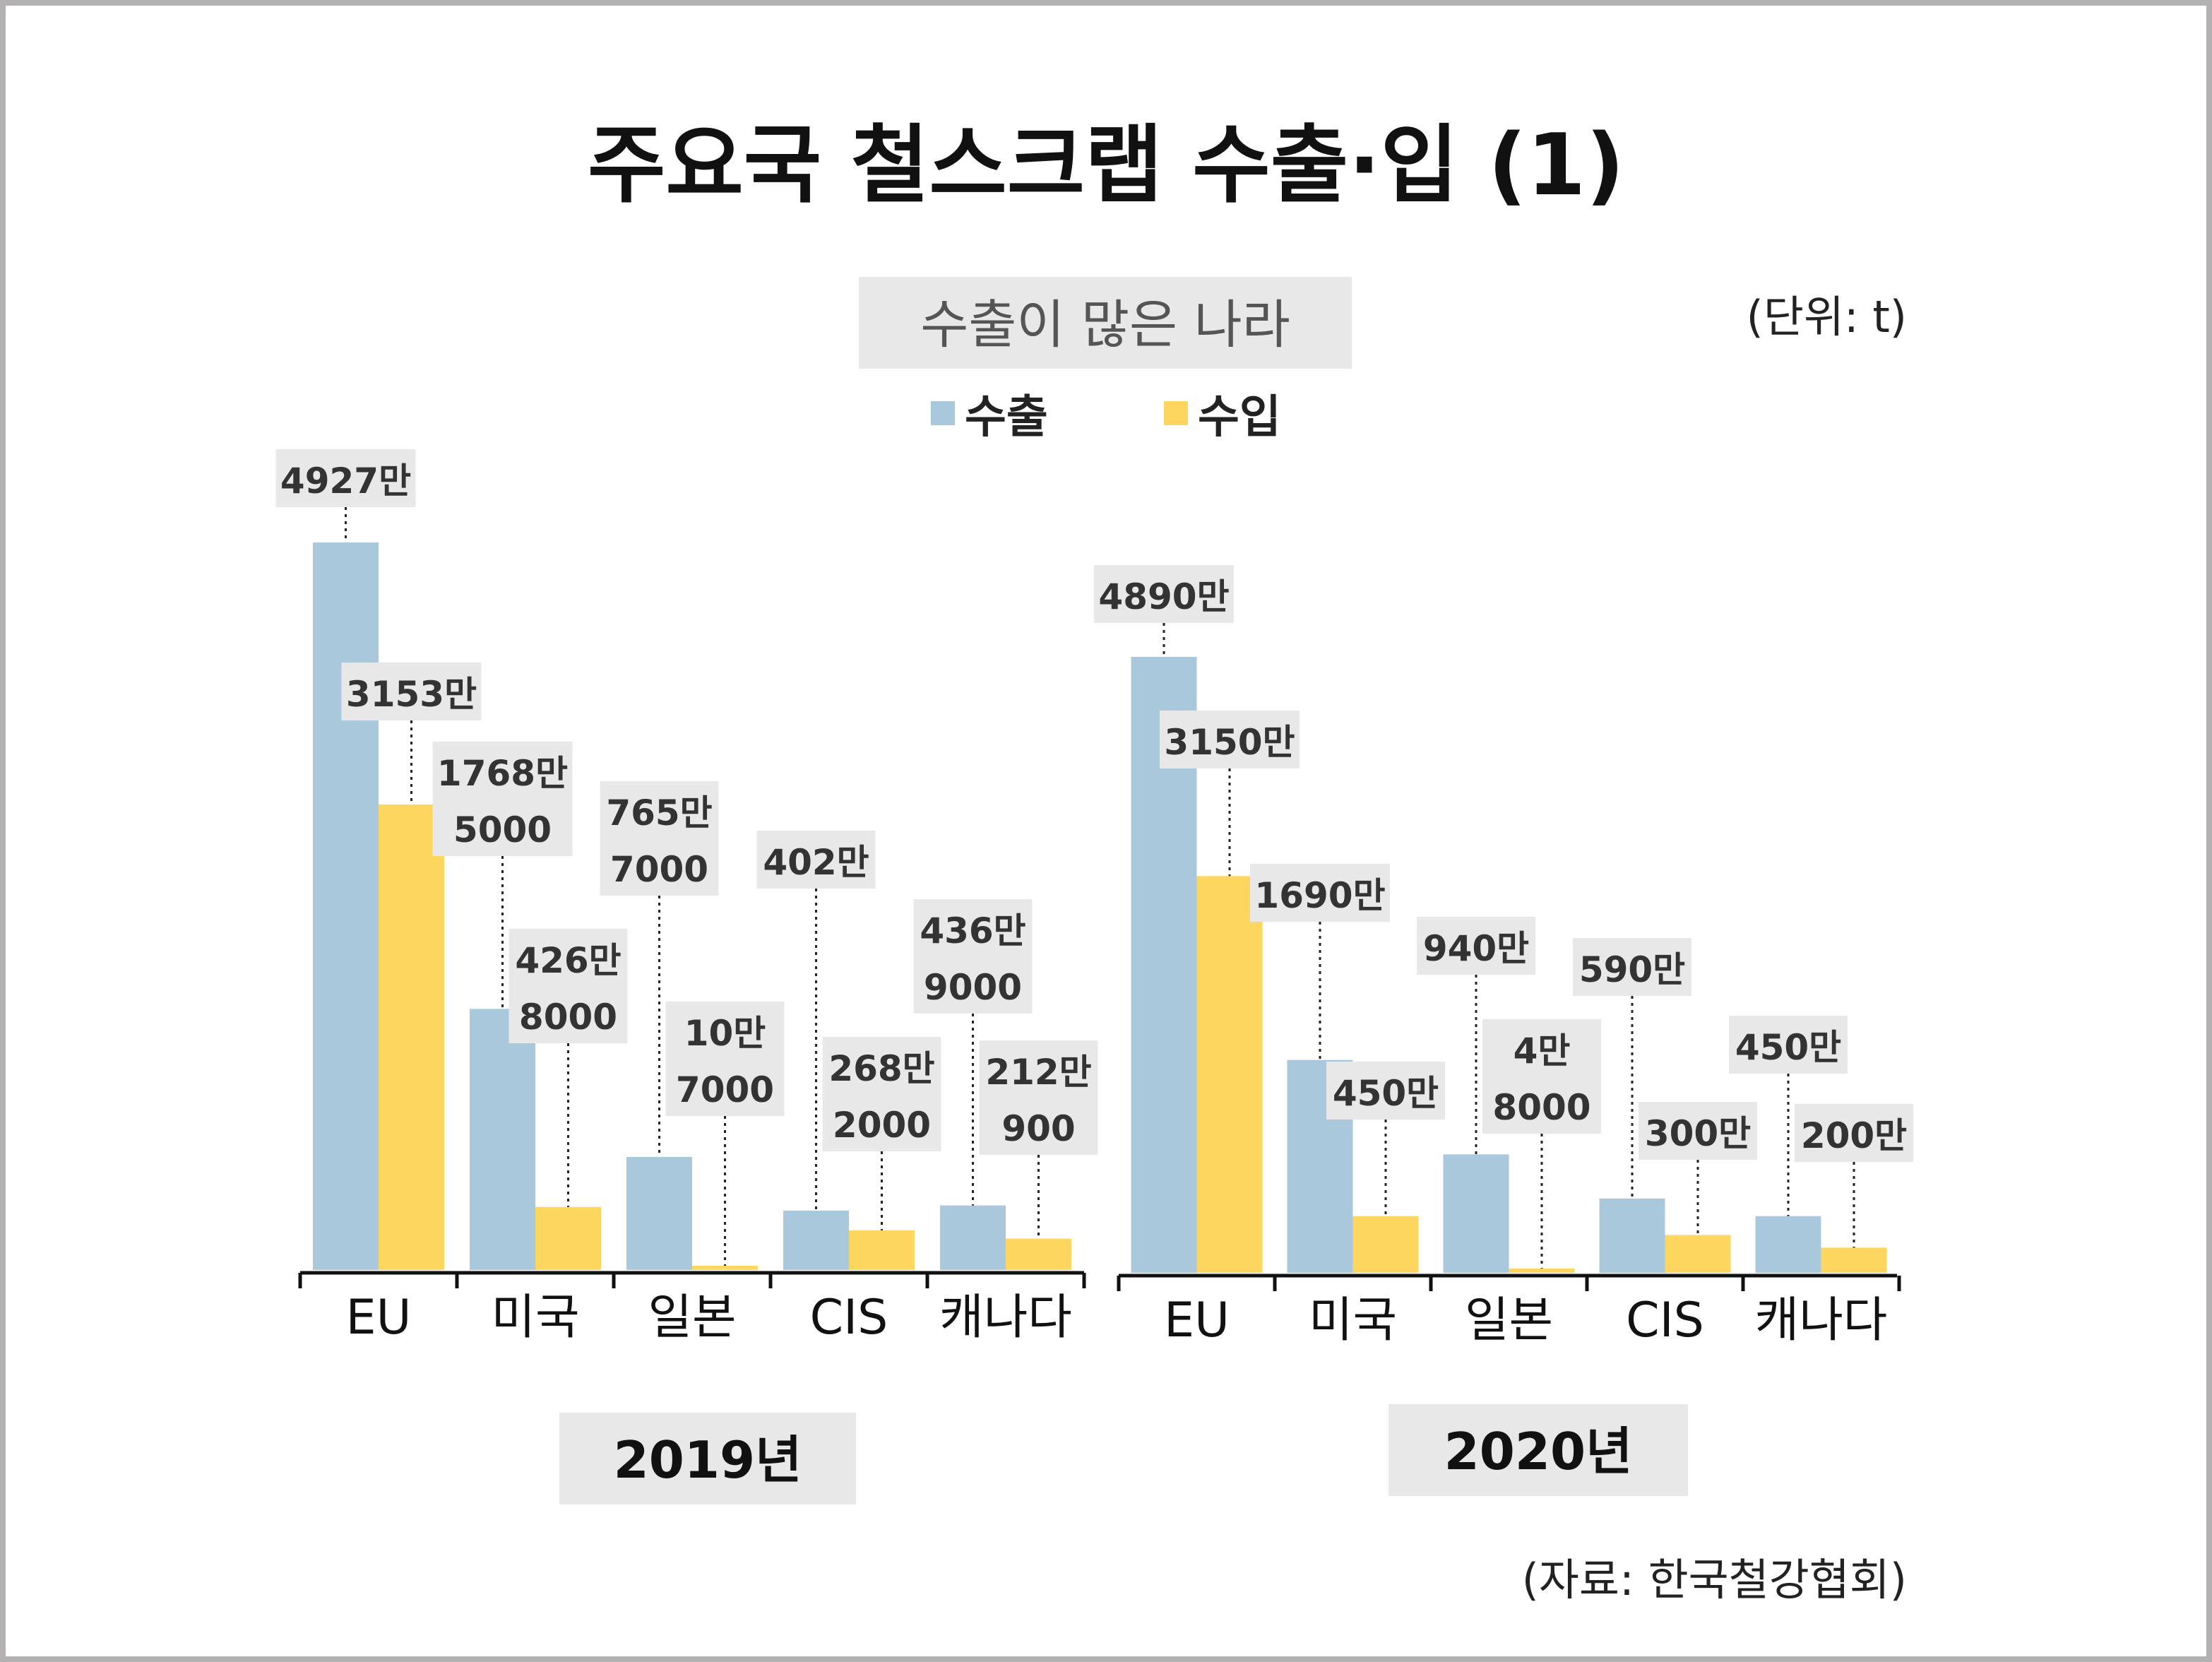 The width and height of the screenshot is (2212, 1662). What do you see at coordinates (1038, 1128) in the screenshot?
I see `data-label: 900` at bounding box center [1038, 1128].